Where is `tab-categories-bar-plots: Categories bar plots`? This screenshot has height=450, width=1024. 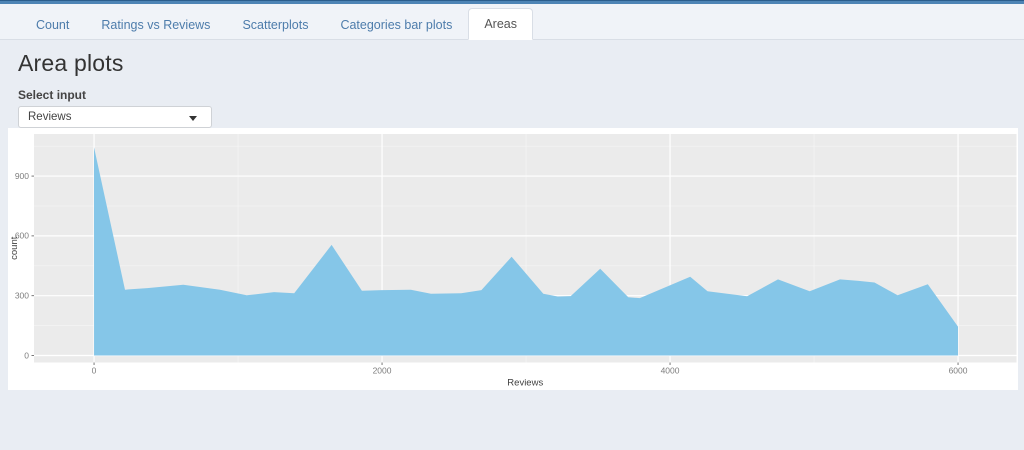 tab-categories-bar-plots: Categories bar plots is located at coordinates (396, 24).